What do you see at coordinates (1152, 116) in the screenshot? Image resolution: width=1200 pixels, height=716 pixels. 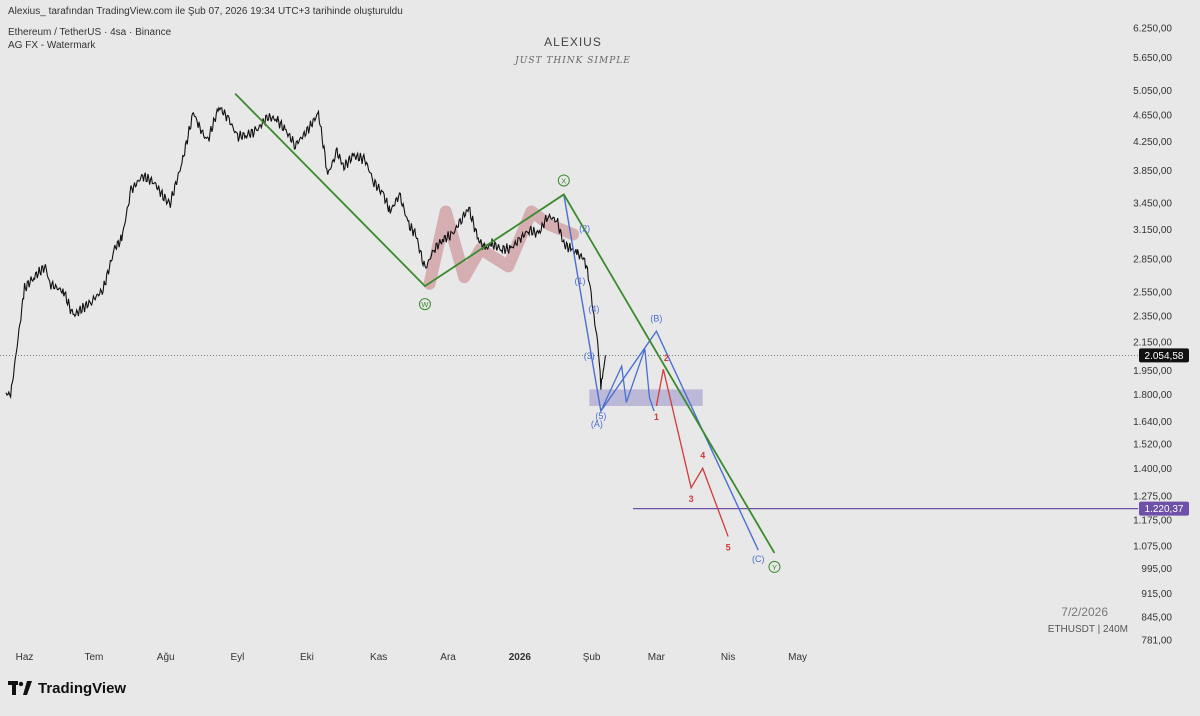 I see `y-tick-label: 4.650,00` at bounding box center [1152, 116].